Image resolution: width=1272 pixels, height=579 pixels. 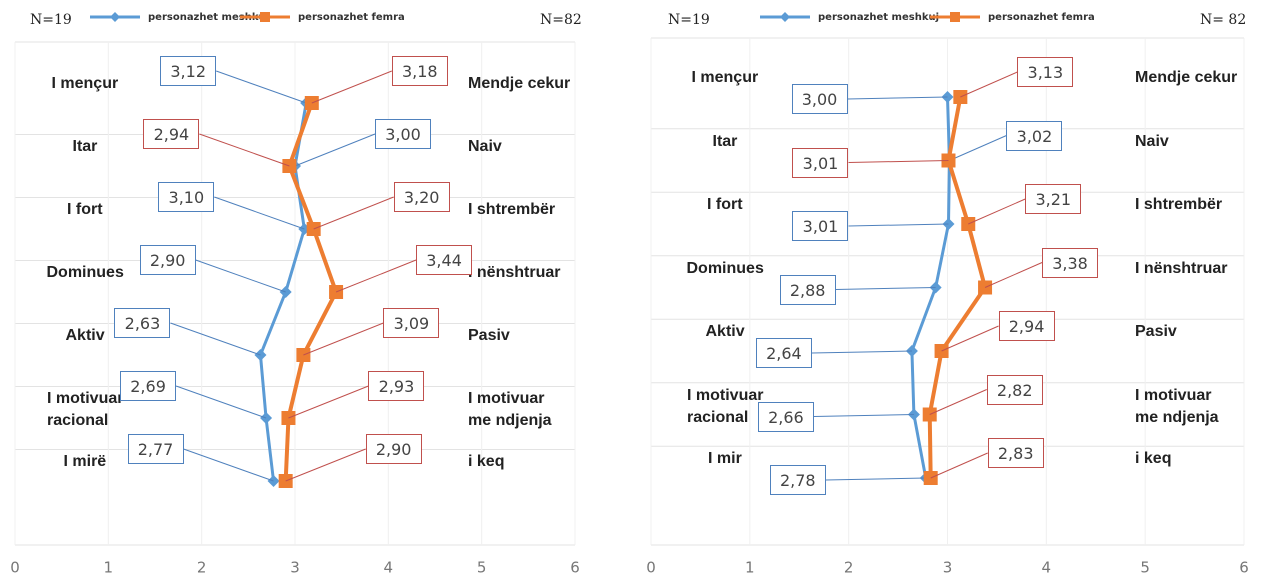 What do you see at coordinates (878, 17) in the screenshot?
I see `legend-label: personazhet meshkuj` at bounding box center [878, 17].